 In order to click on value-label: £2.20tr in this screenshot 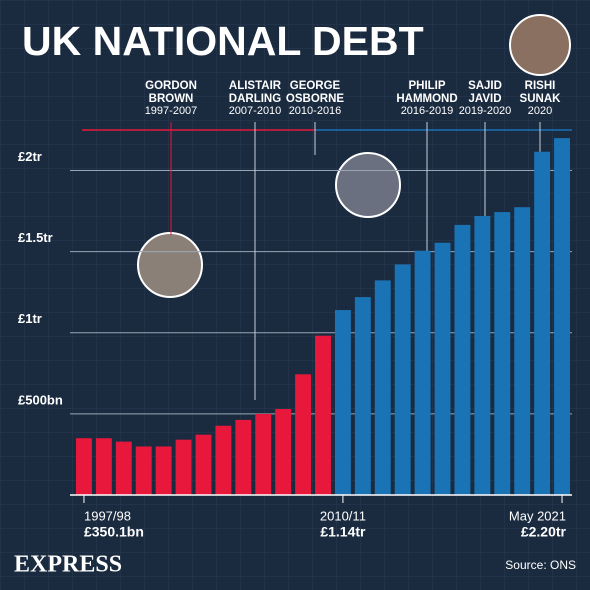, I will do `click(544, 532)`.